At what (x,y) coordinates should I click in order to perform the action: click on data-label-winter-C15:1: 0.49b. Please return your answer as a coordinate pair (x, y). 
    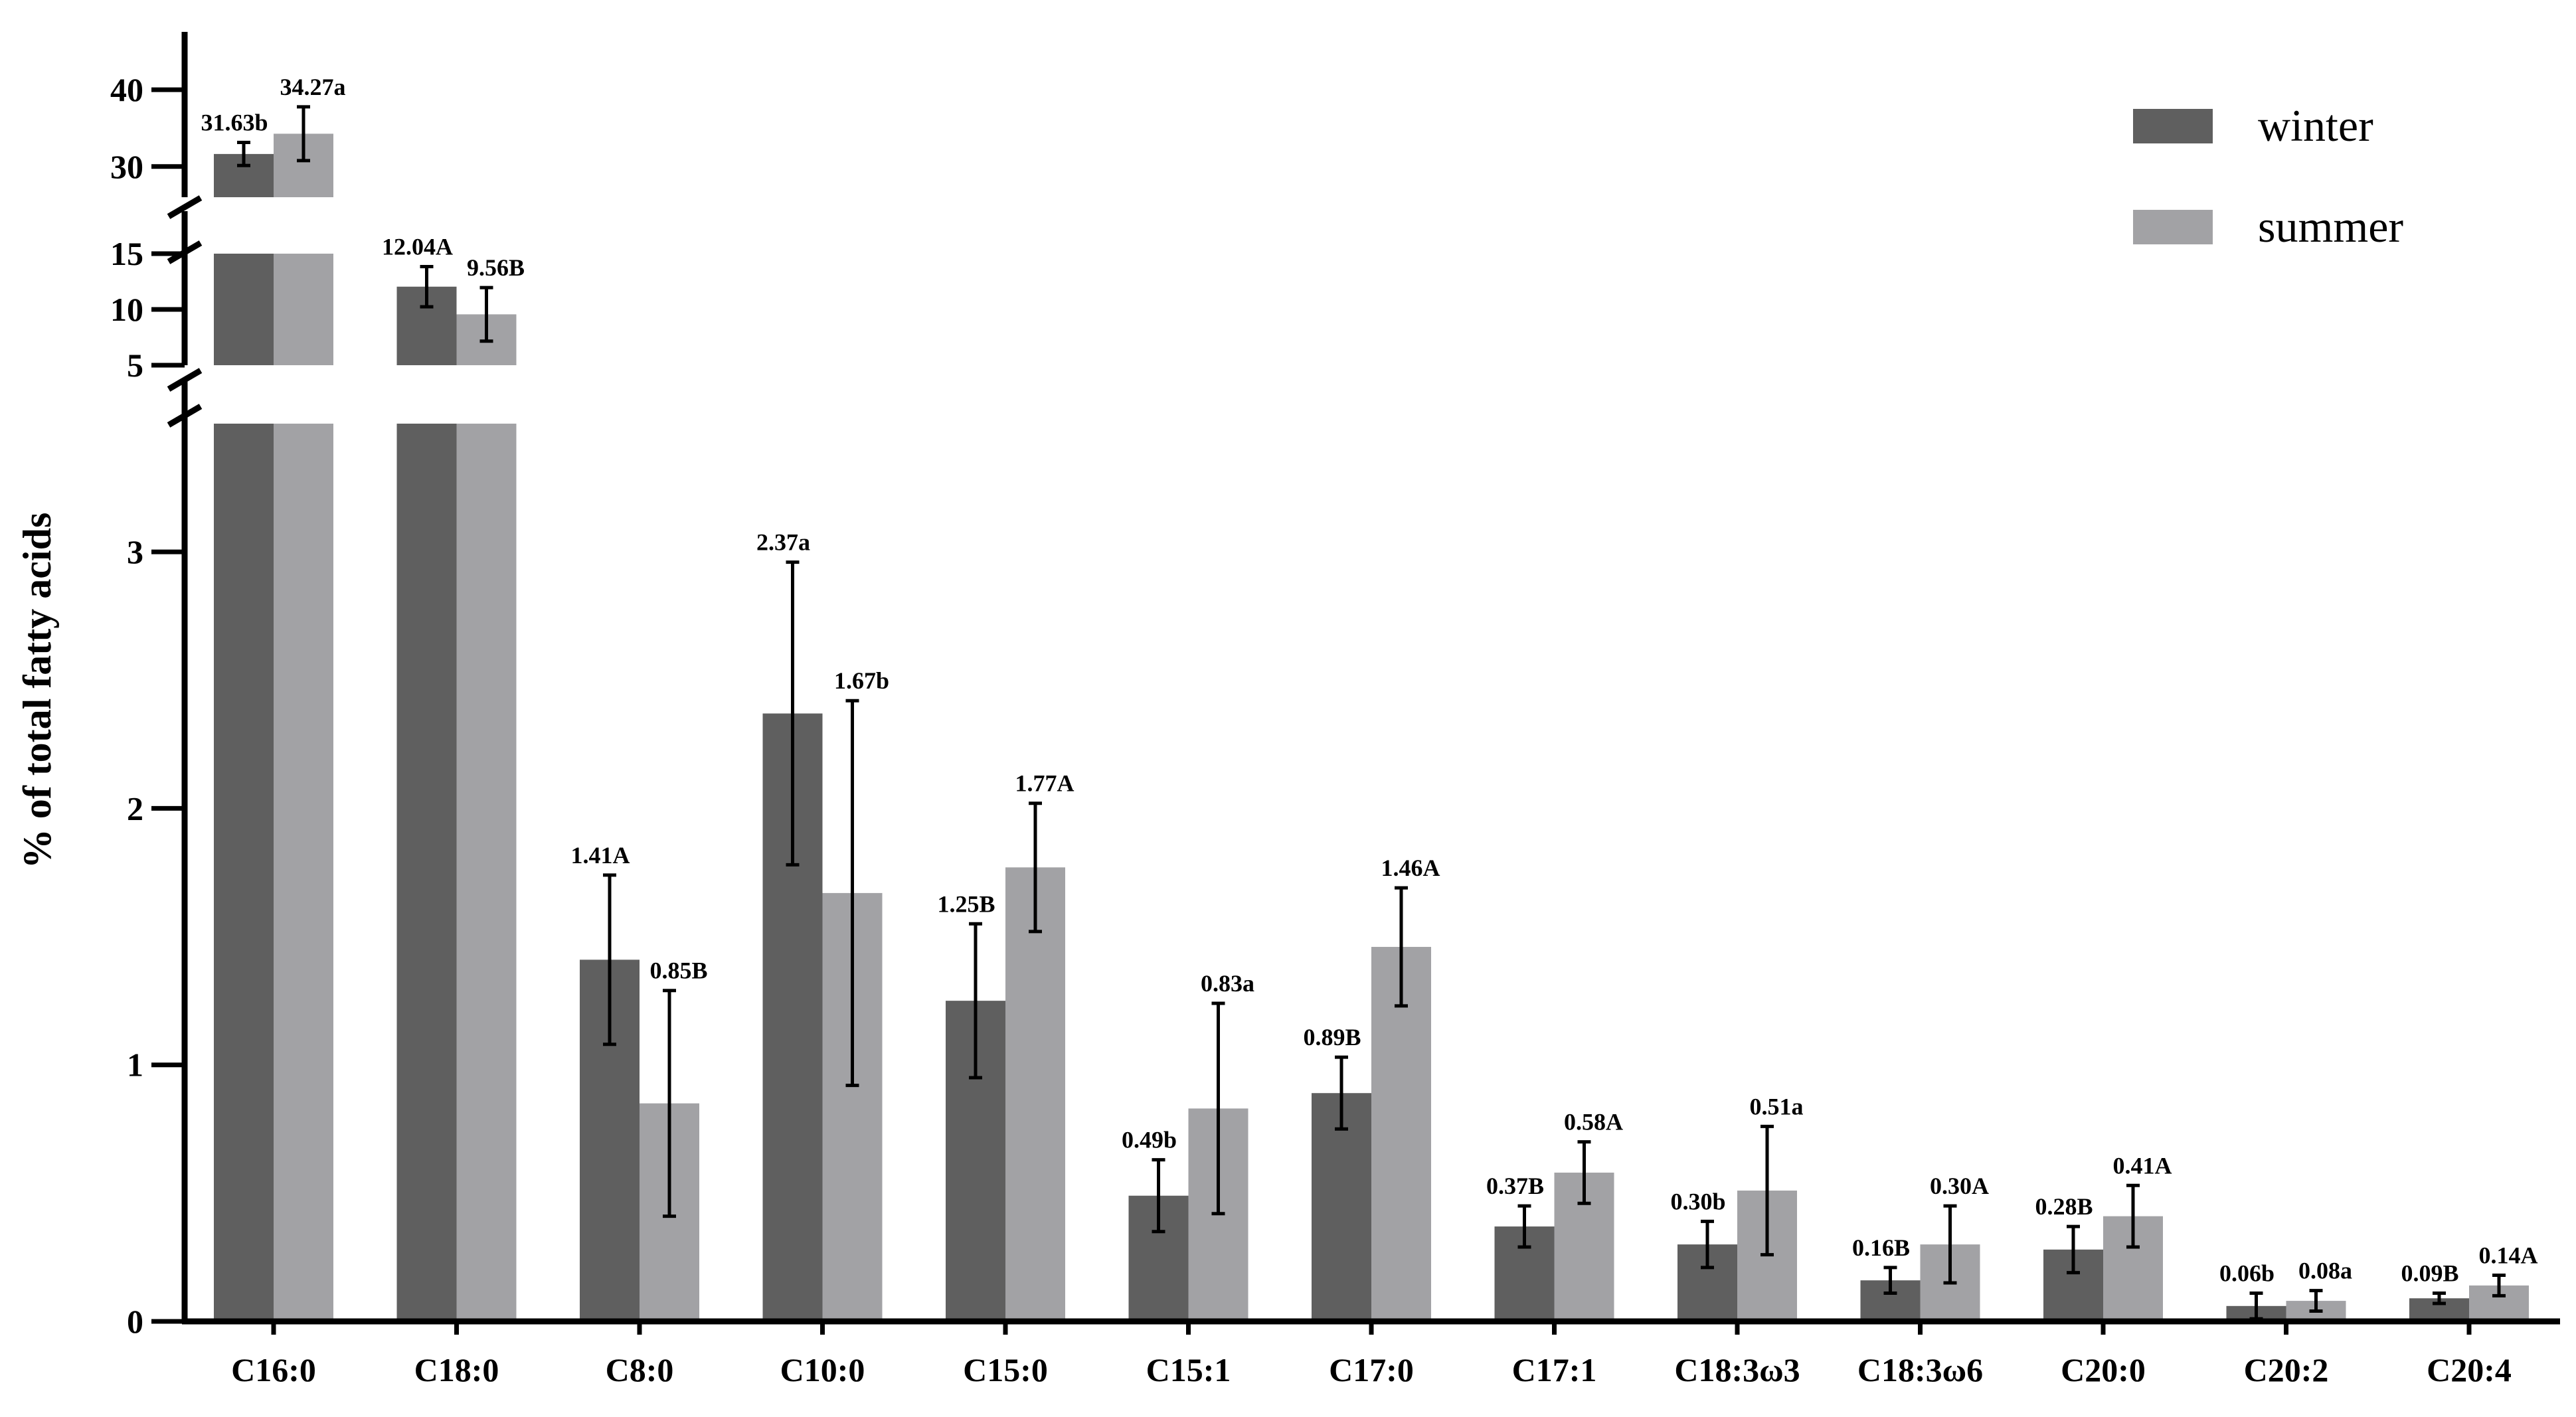
    Looking at the image, I should click on (1149, 1140).